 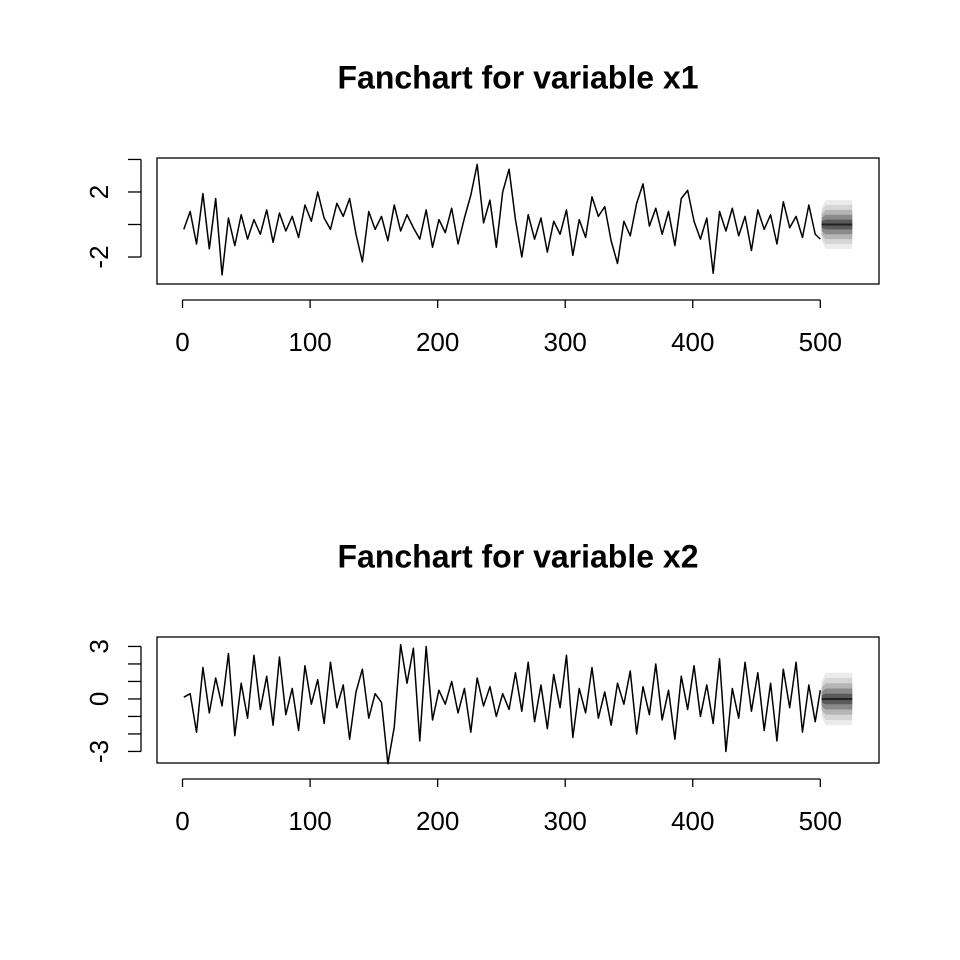 What do you see at coordinates (99, 699) in the screenshot?
I see `y-tick-label: 0` at bounding box center [99, 699].